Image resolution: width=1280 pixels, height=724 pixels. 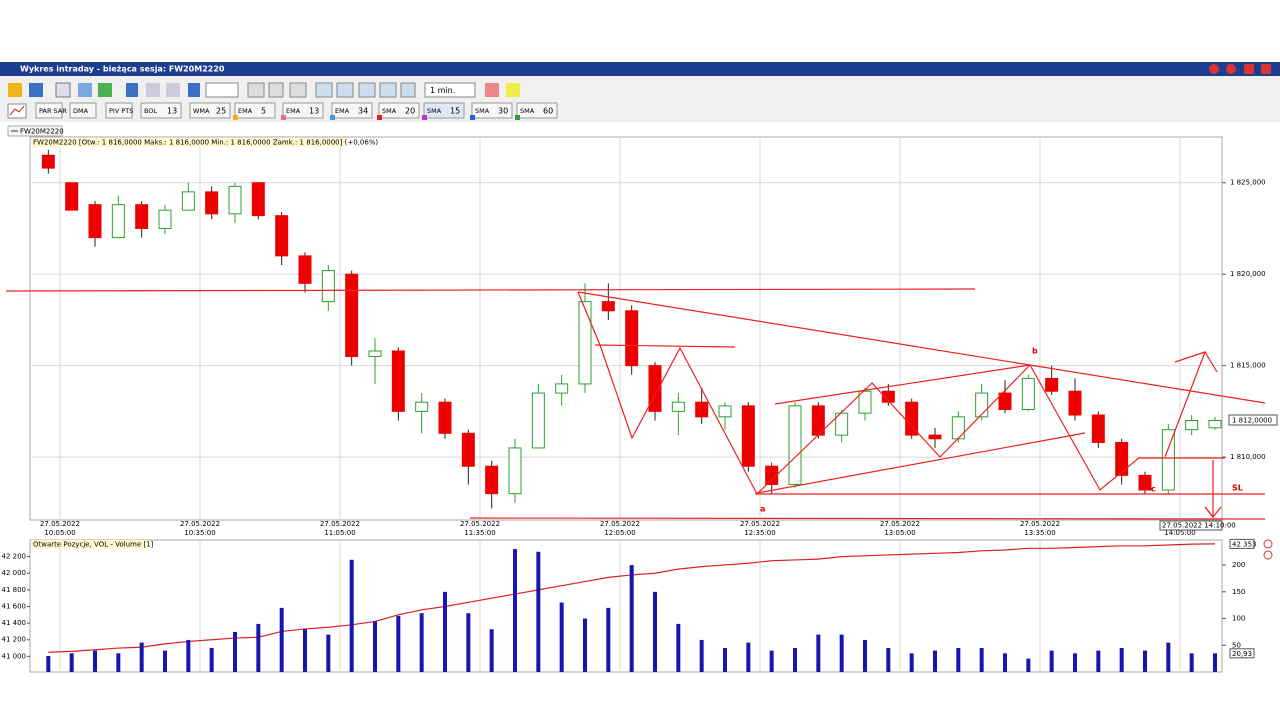 I want to click on info-box, so click(x=189, y=142).